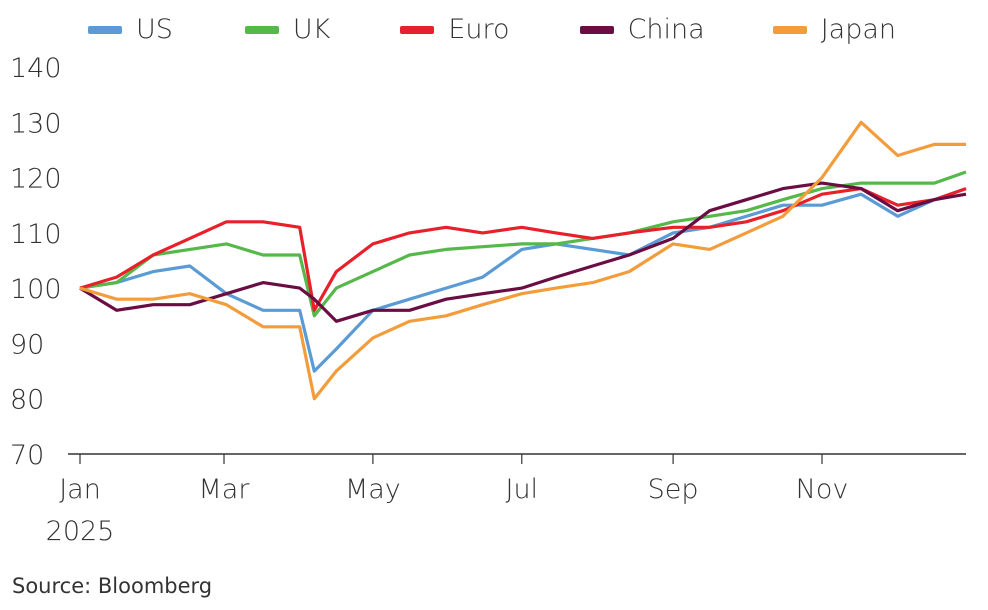  What do you see at coordinates (27, 400) in the screenshot?
I see `y-tick-label: 80` at bounding box center [27, 400].